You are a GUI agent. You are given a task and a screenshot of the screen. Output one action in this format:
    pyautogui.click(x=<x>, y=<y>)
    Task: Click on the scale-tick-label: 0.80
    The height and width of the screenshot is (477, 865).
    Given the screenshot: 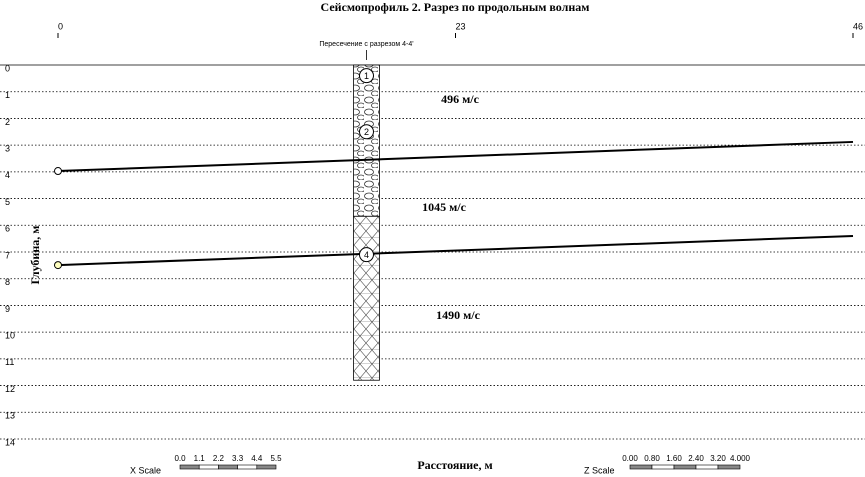 What is the action you would take?
    pyautogui.click(x=652, y=458)
    